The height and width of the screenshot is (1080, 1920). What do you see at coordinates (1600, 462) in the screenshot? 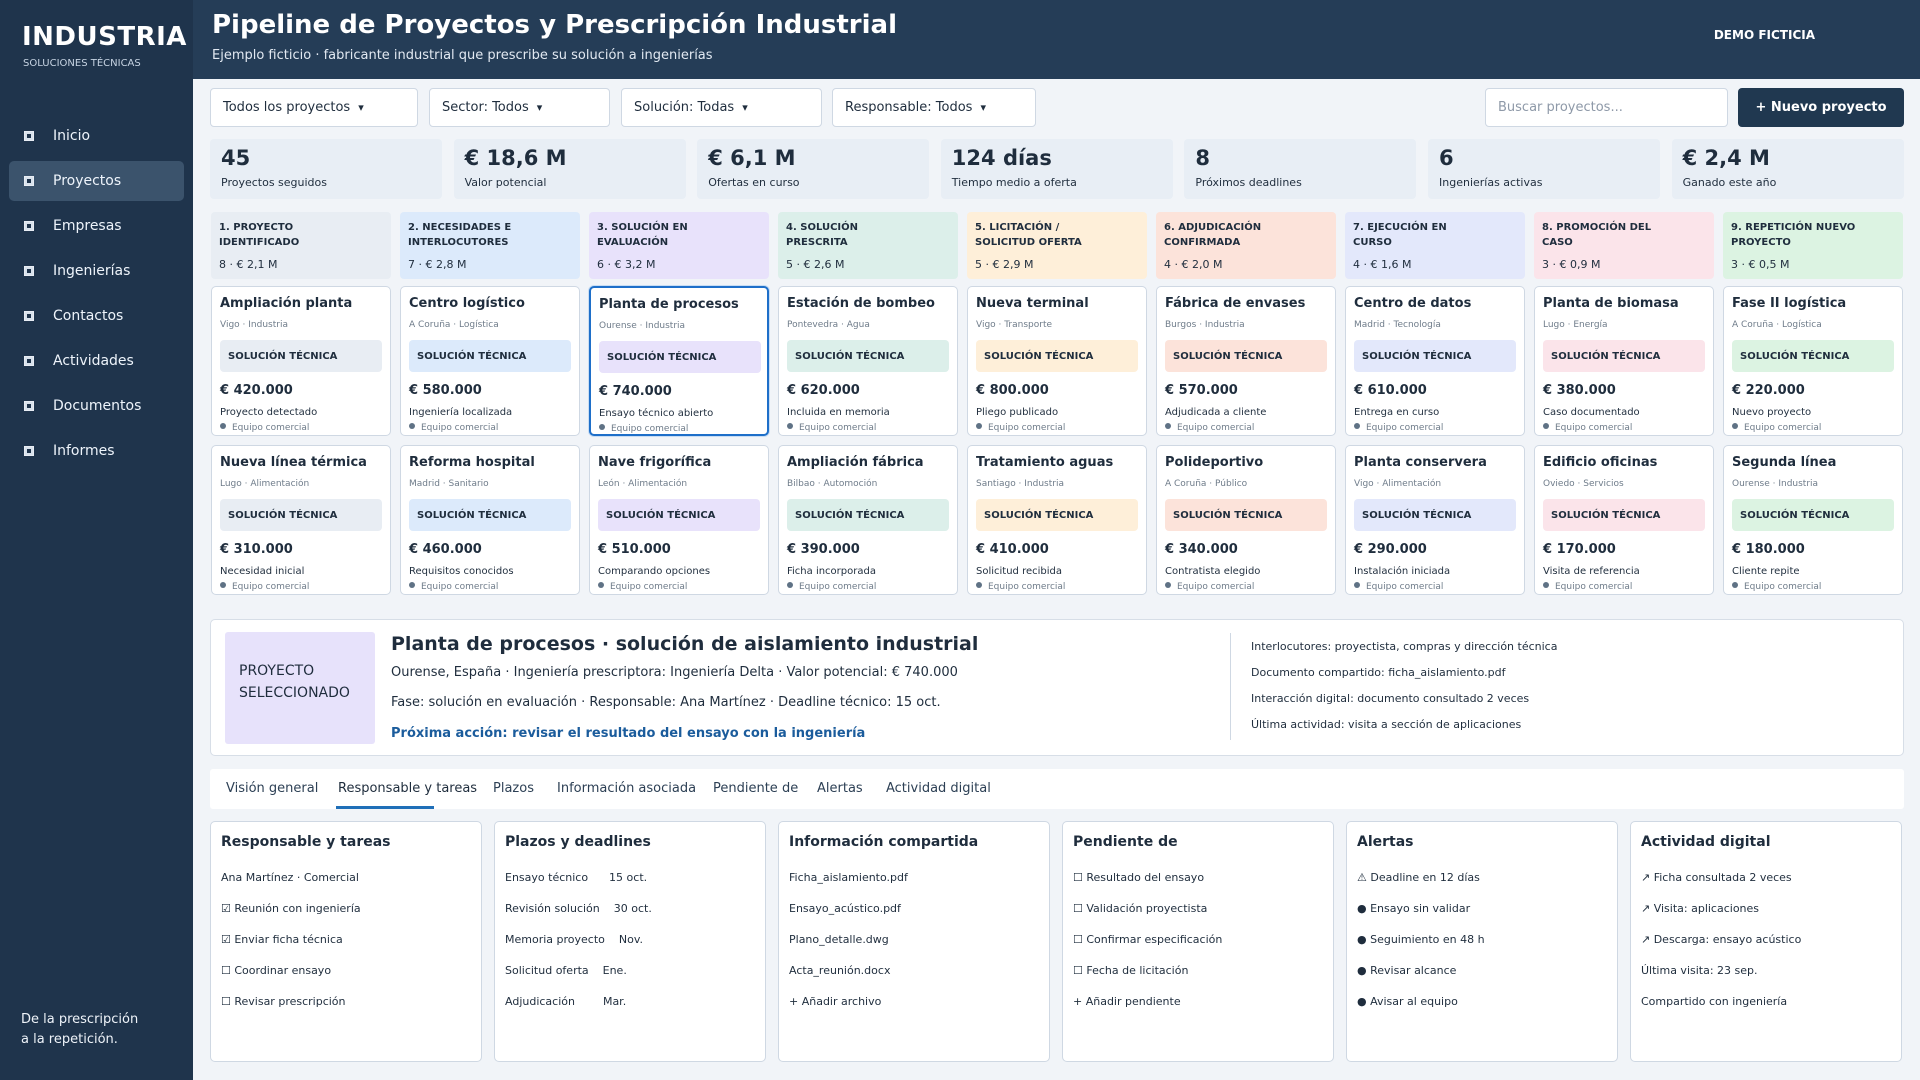
I see `card-title: Edificio oficinas` at bounding box center [1600, 462].